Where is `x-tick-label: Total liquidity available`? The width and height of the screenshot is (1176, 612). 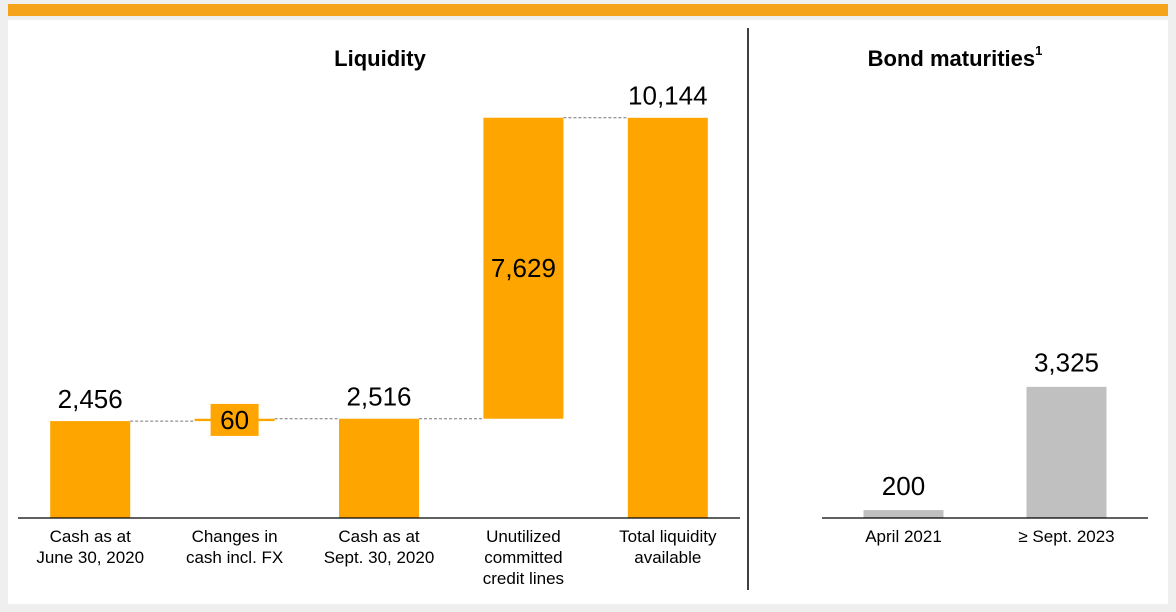 x-tick-label: Total liquidity available is located at coordinates (668, 547).